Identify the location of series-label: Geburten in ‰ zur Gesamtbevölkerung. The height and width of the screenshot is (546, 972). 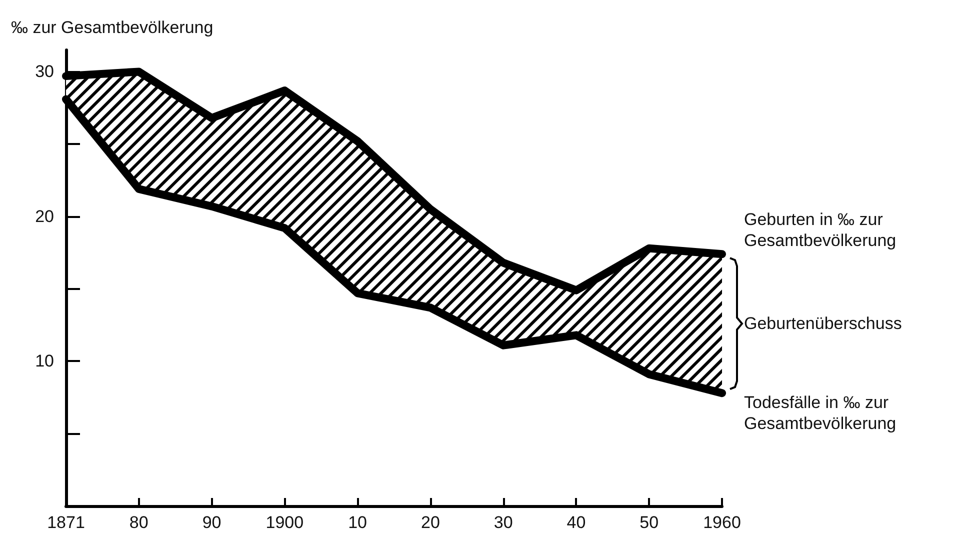
(820, 230).